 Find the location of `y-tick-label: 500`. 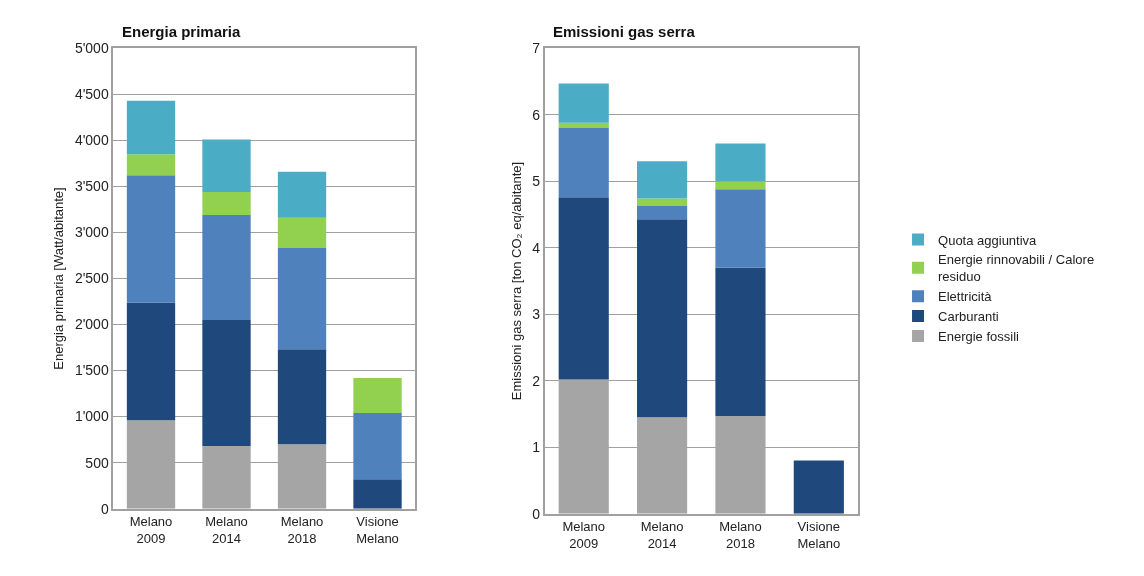

y-tick-label: 500 is located at coordinates (97, 462).